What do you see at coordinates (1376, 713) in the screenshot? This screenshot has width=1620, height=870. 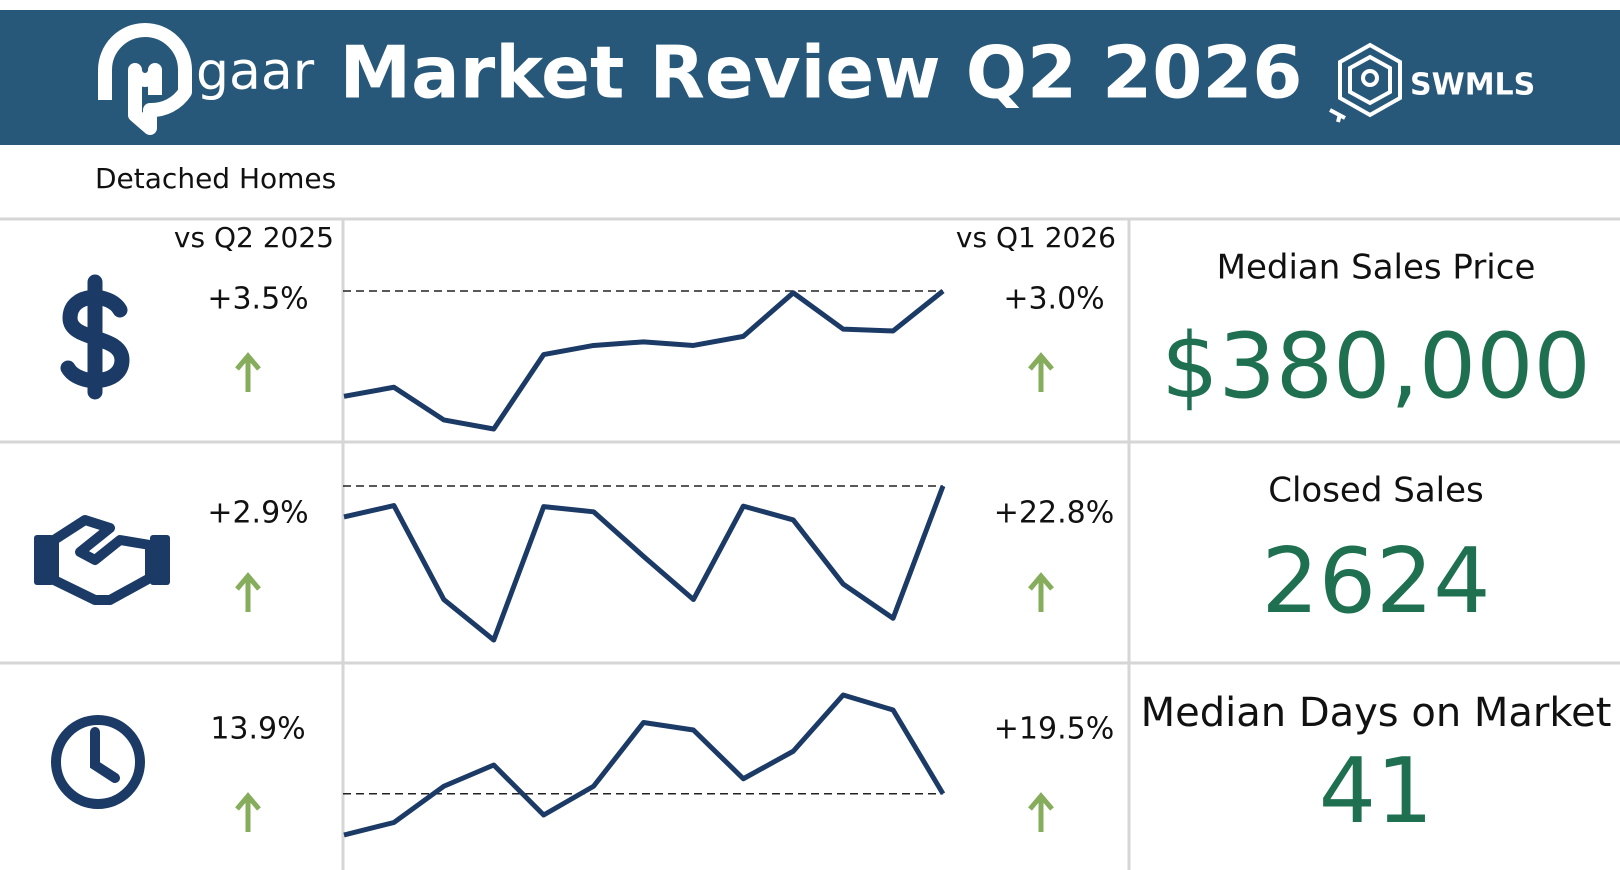 I see `metric-label: Median Days on Market` at bounding box center [1376, 713].